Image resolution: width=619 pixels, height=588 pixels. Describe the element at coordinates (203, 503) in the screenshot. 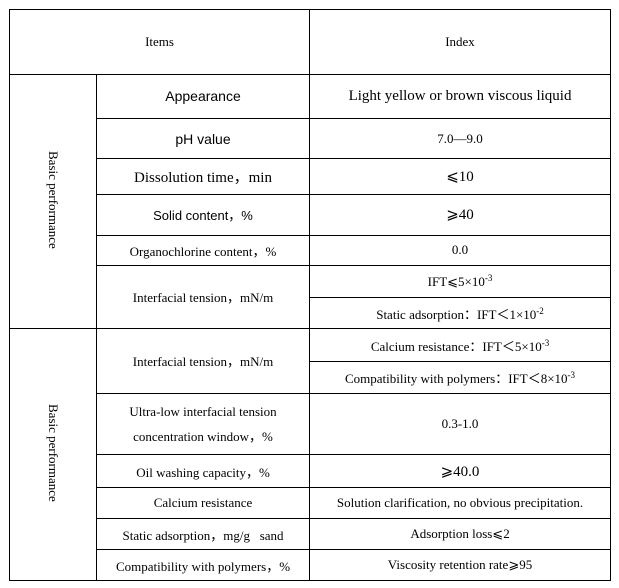

I see `item-cell: Calcium resistance` at that location.